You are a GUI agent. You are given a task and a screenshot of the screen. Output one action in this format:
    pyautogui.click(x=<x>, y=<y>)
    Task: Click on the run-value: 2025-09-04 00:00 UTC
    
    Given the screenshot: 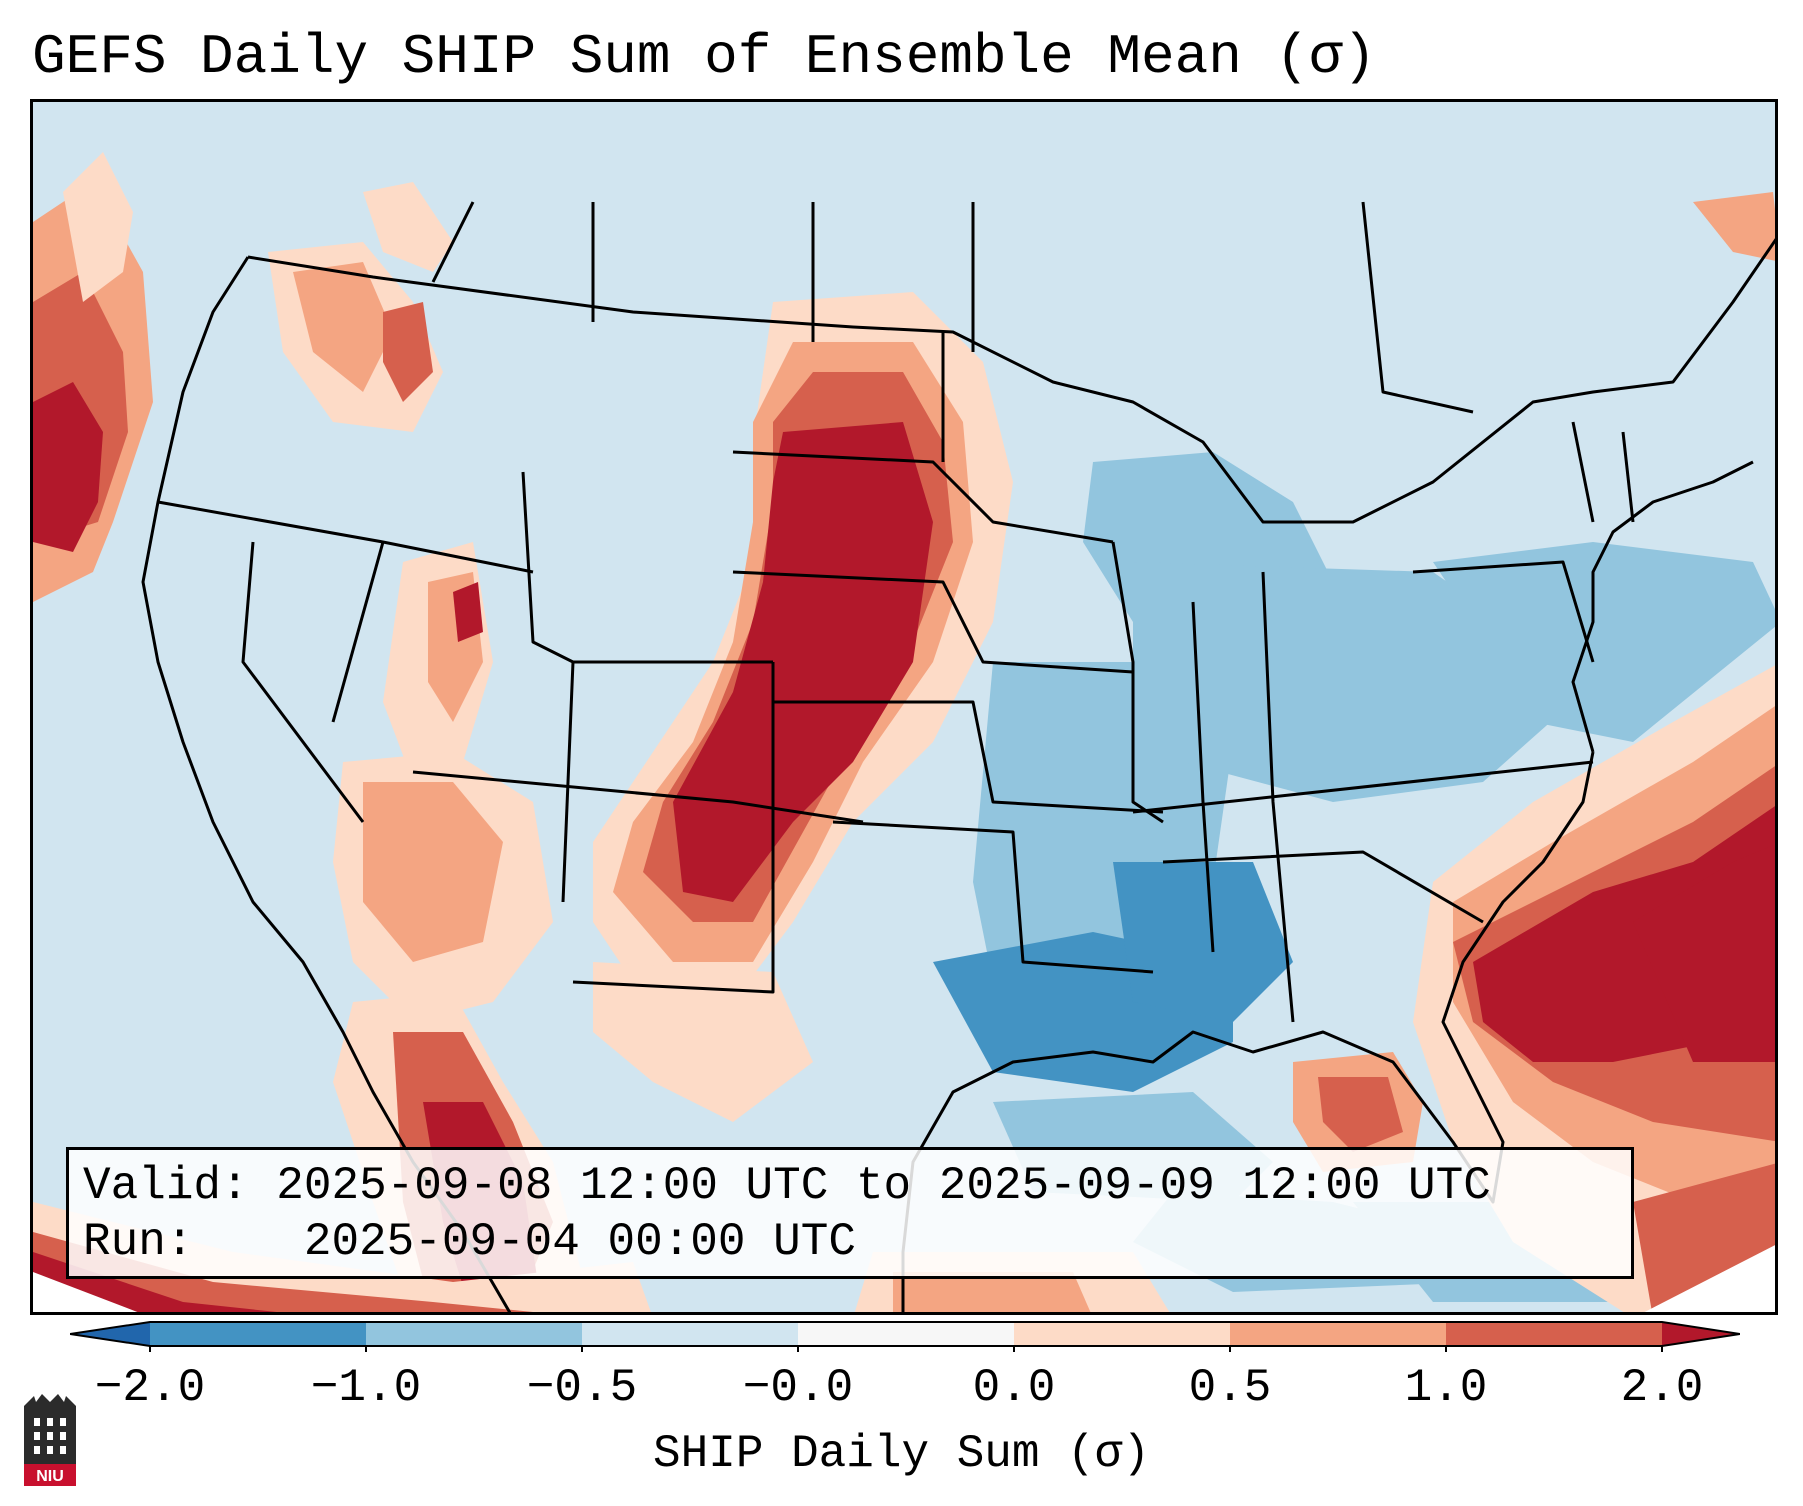 What is the action you would take?
    pyautogui.click(x=579, y=1242)
    